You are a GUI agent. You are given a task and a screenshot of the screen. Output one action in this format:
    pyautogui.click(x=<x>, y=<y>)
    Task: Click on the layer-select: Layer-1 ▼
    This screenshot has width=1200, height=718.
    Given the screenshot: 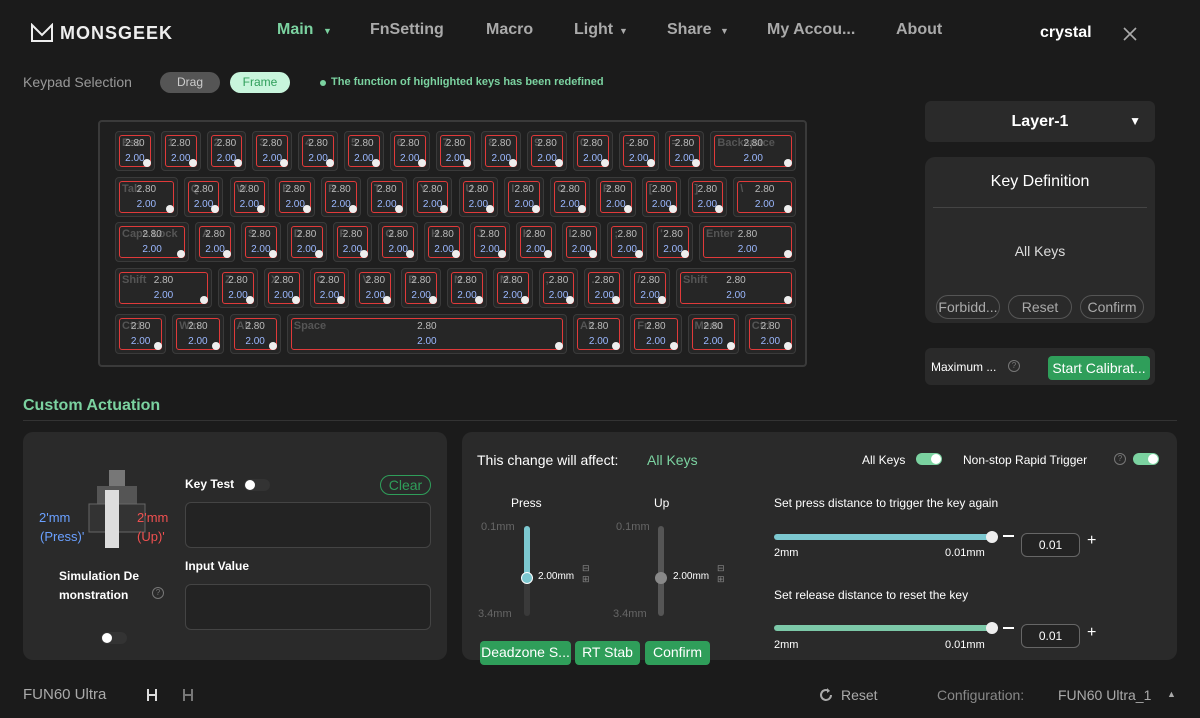 What is the action you would take?
    pyautogui.click(x=1040, y=121)
    